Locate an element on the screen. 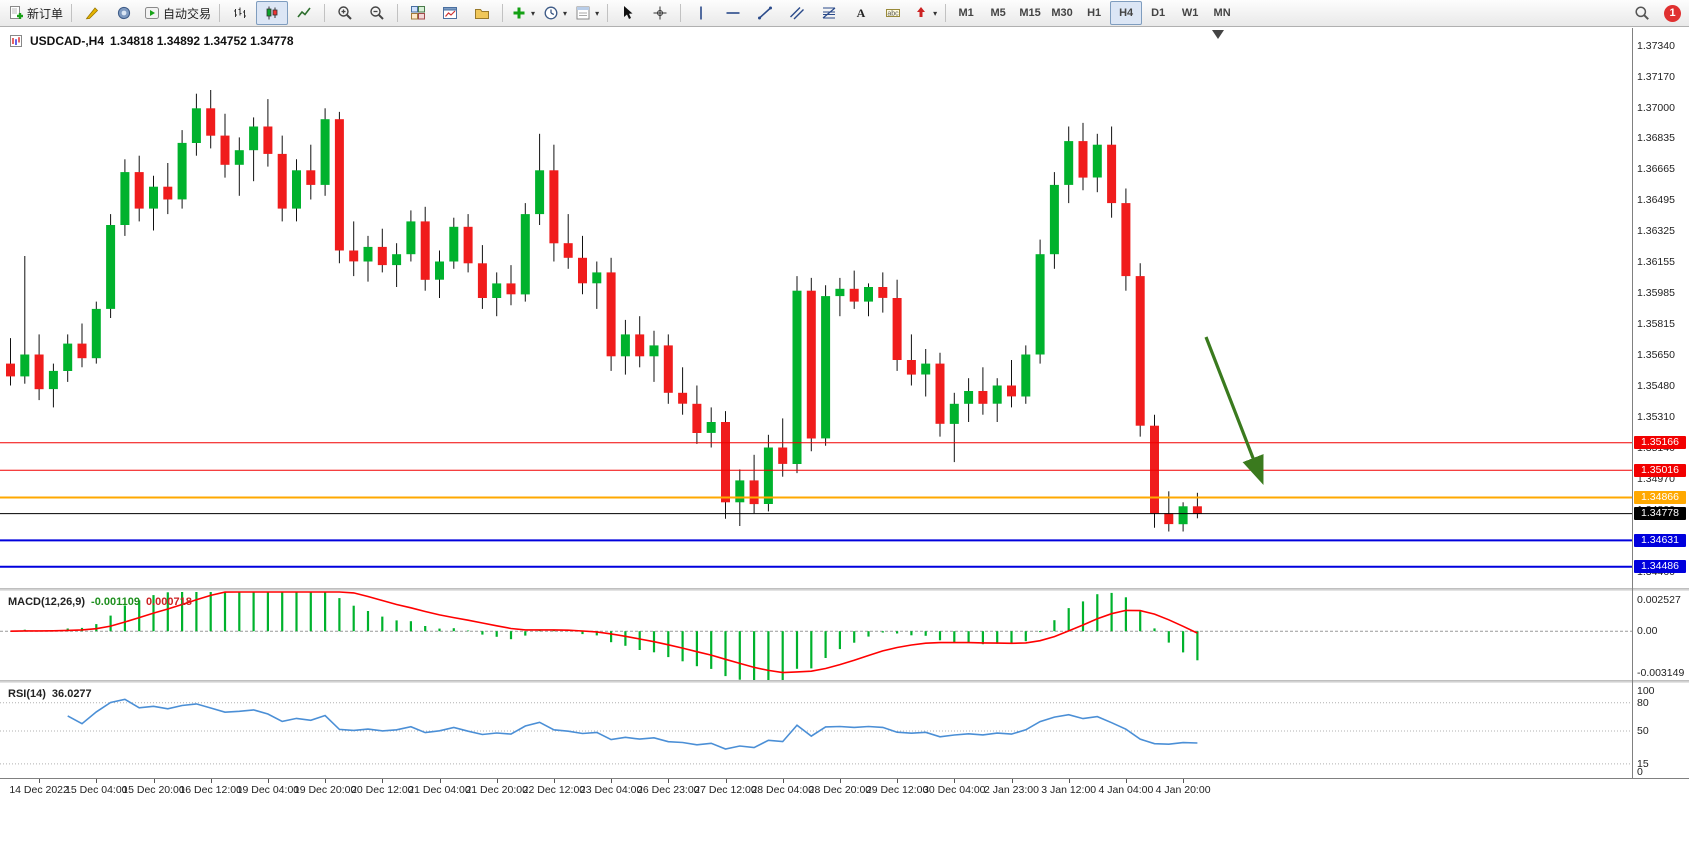  crosshair-icon is located at coordinates (660, 13).